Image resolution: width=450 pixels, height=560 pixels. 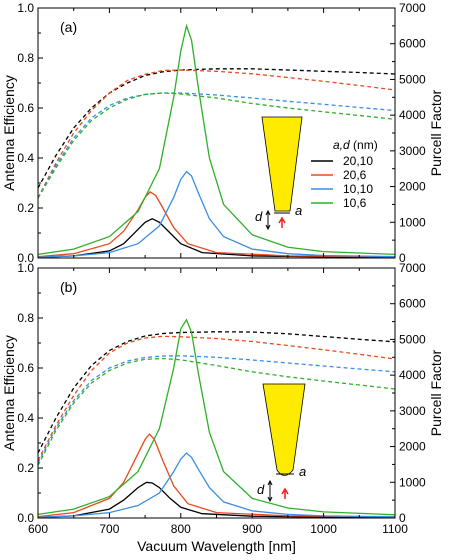 I want to click on panel-b-y-left-tick-label: 0.0, so click(x=25, y=518).